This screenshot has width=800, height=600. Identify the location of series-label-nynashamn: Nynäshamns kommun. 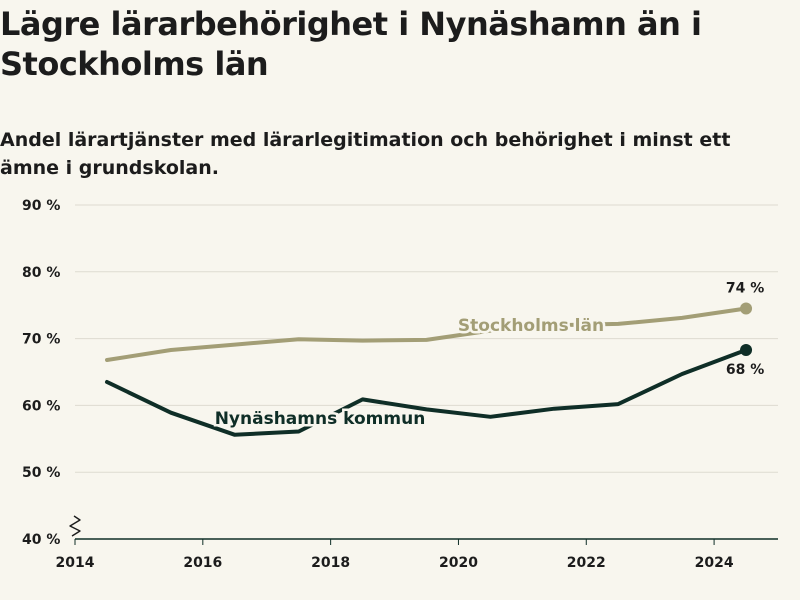
(320, 419).